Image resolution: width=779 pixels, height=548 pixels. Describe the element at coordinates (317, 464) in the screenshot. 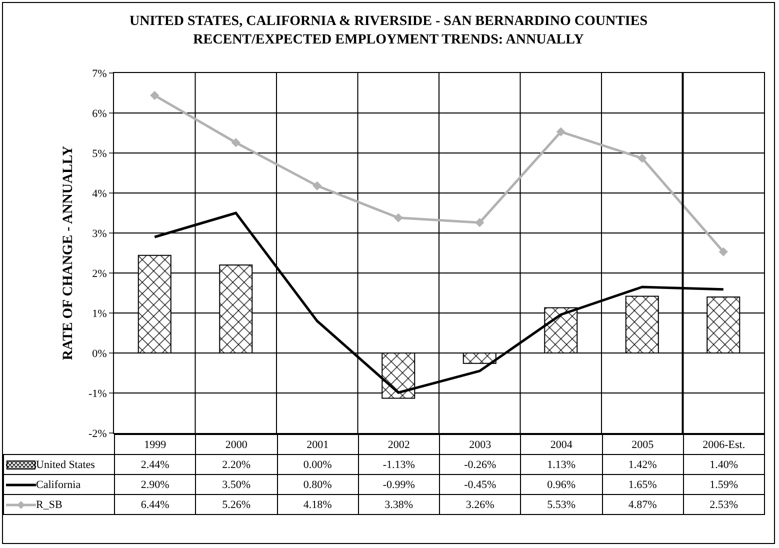

I see `data-label: 0.00%` at that location.